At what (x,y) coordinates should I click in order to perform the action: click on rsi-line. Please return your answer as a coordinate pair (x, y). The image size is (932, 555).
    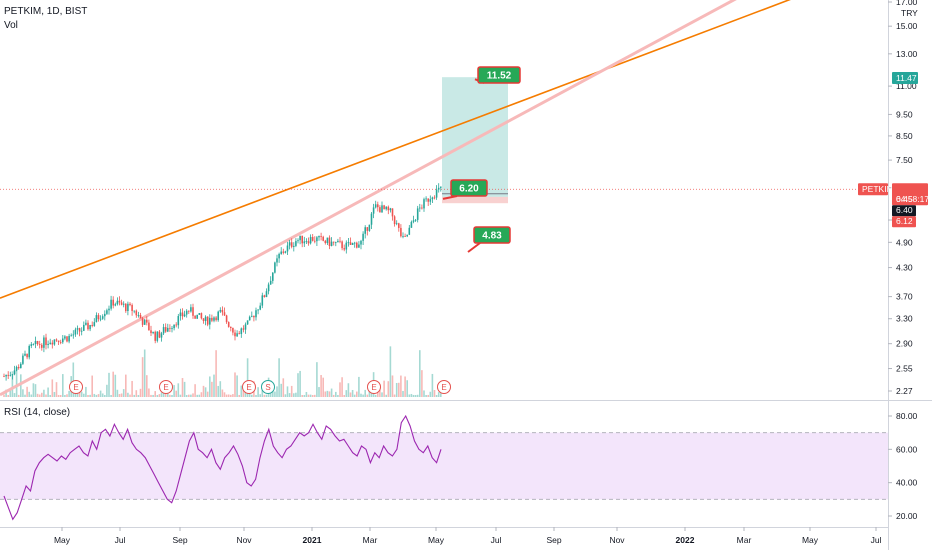
    Looking at the image, I should click on (222, 467).